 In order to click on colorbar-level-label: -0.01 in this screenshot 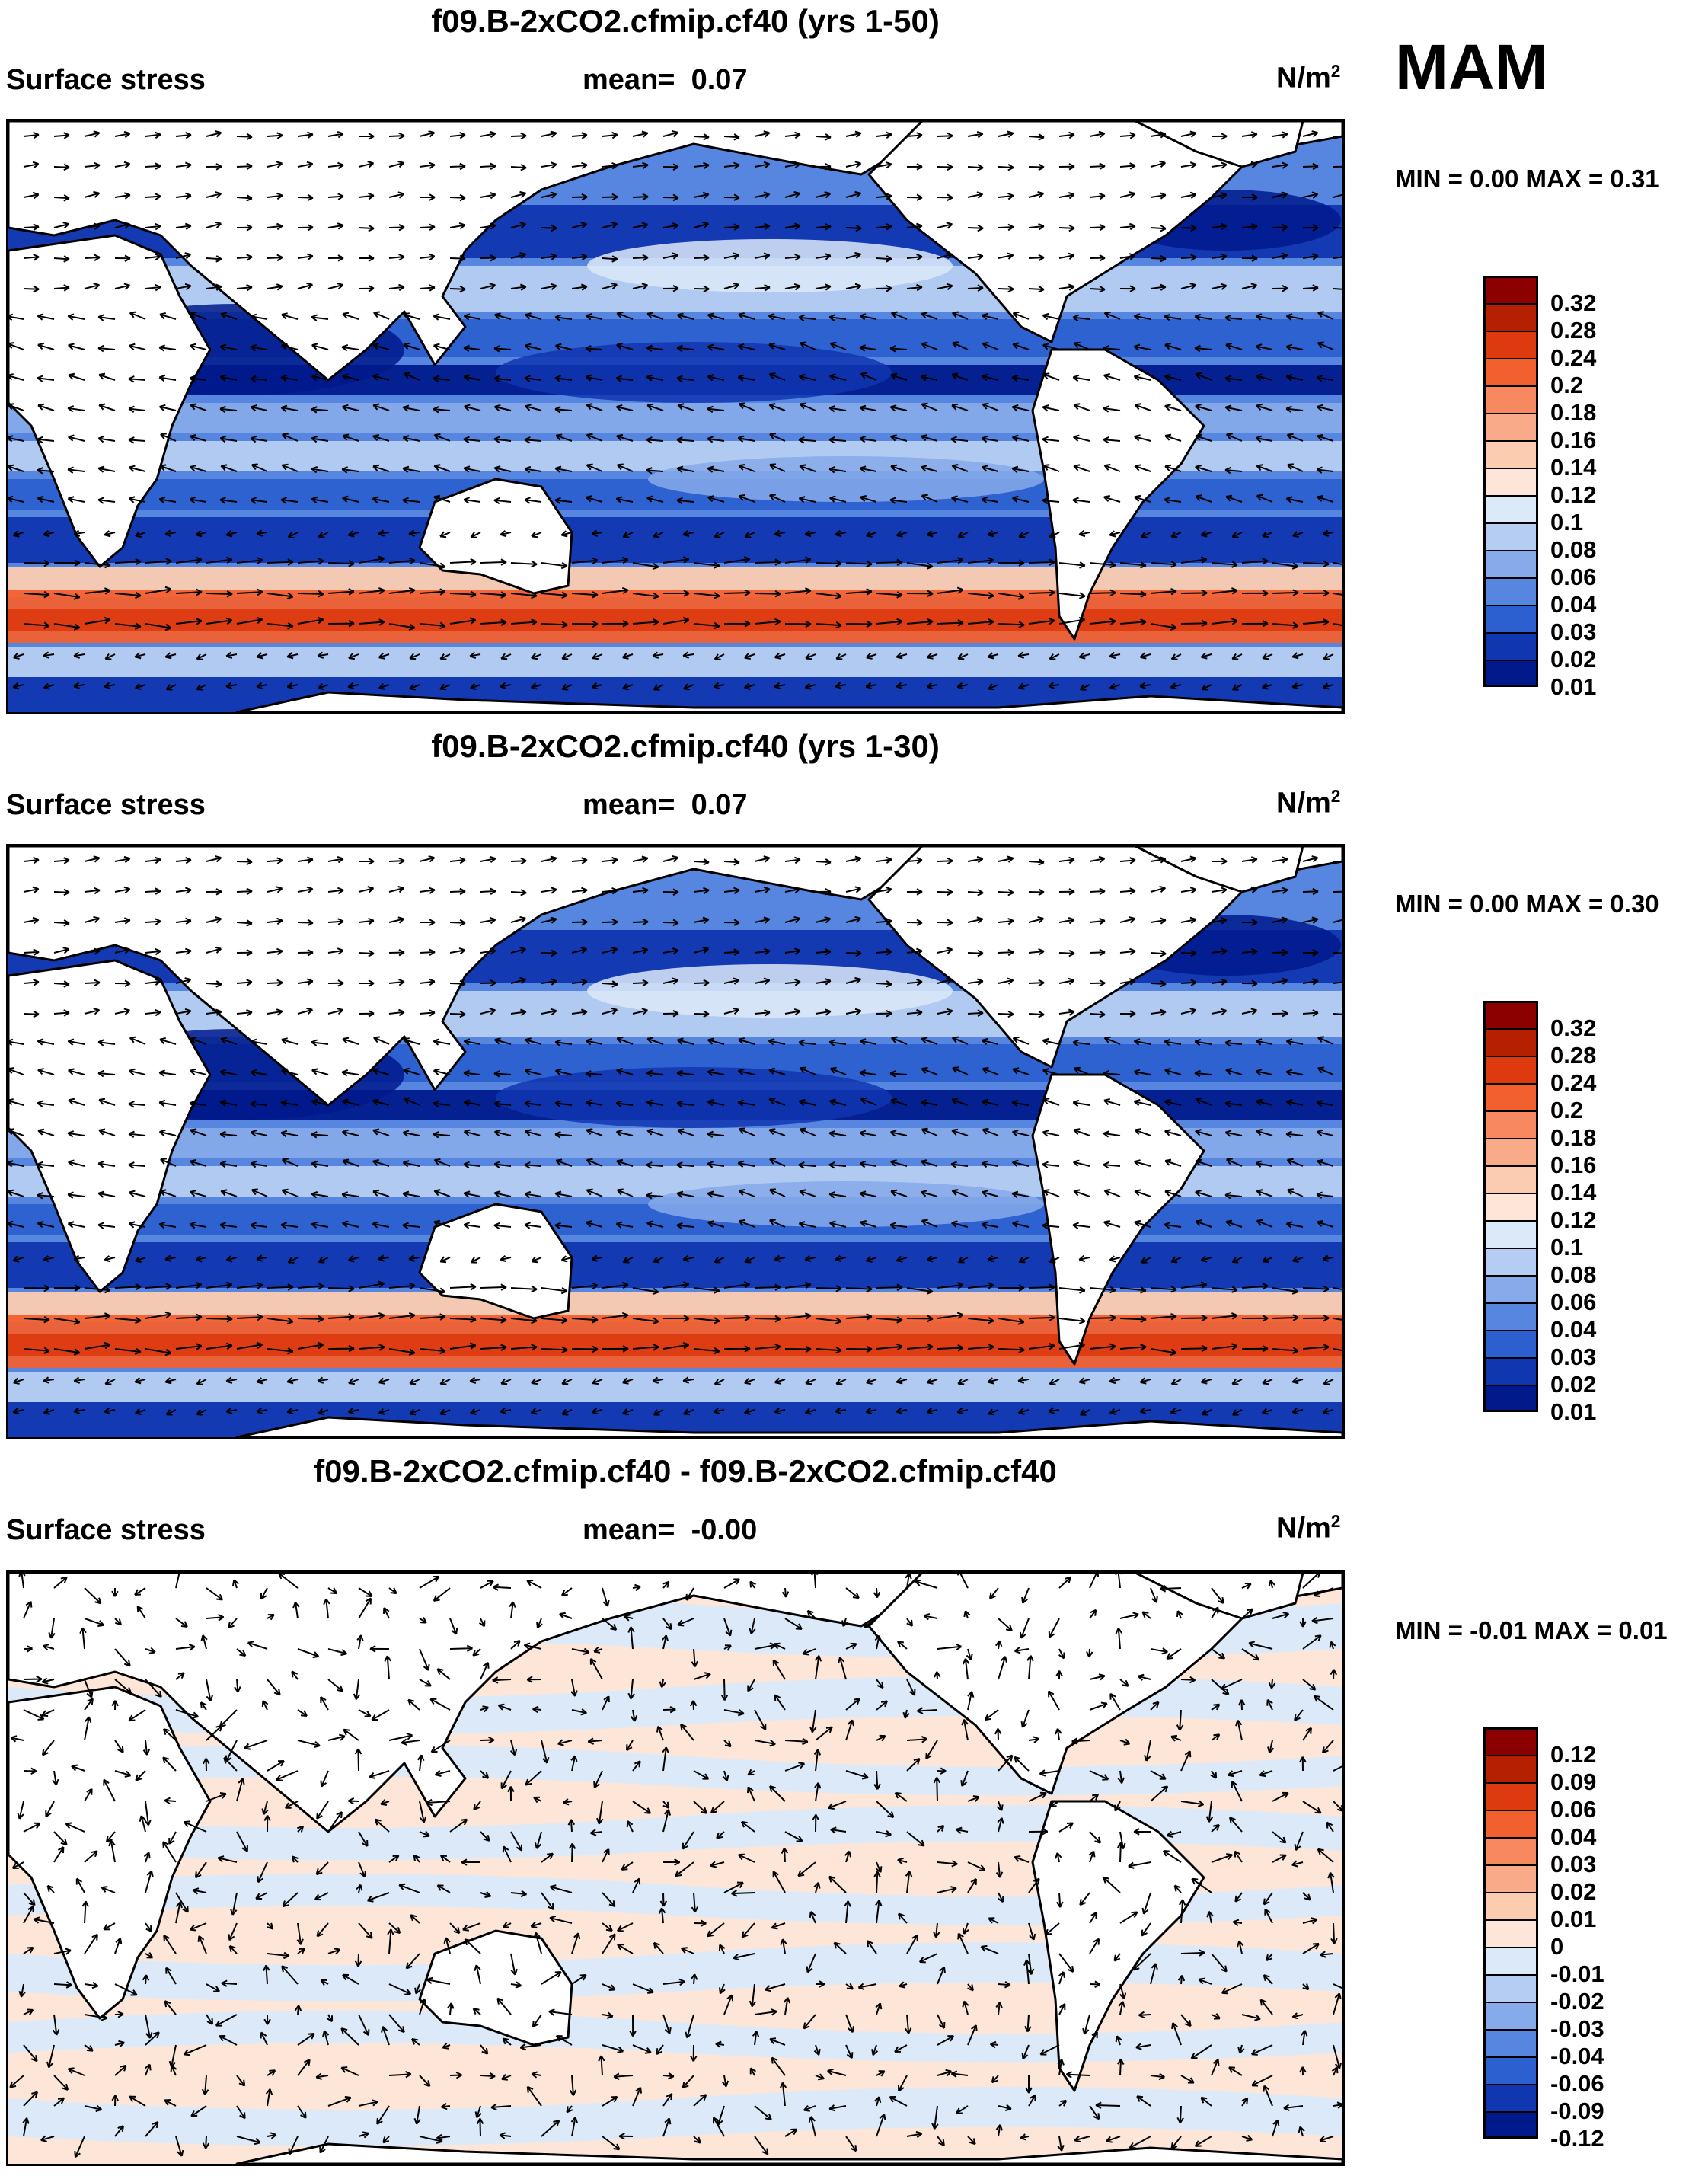, I will do `click(1577, 1973)`.